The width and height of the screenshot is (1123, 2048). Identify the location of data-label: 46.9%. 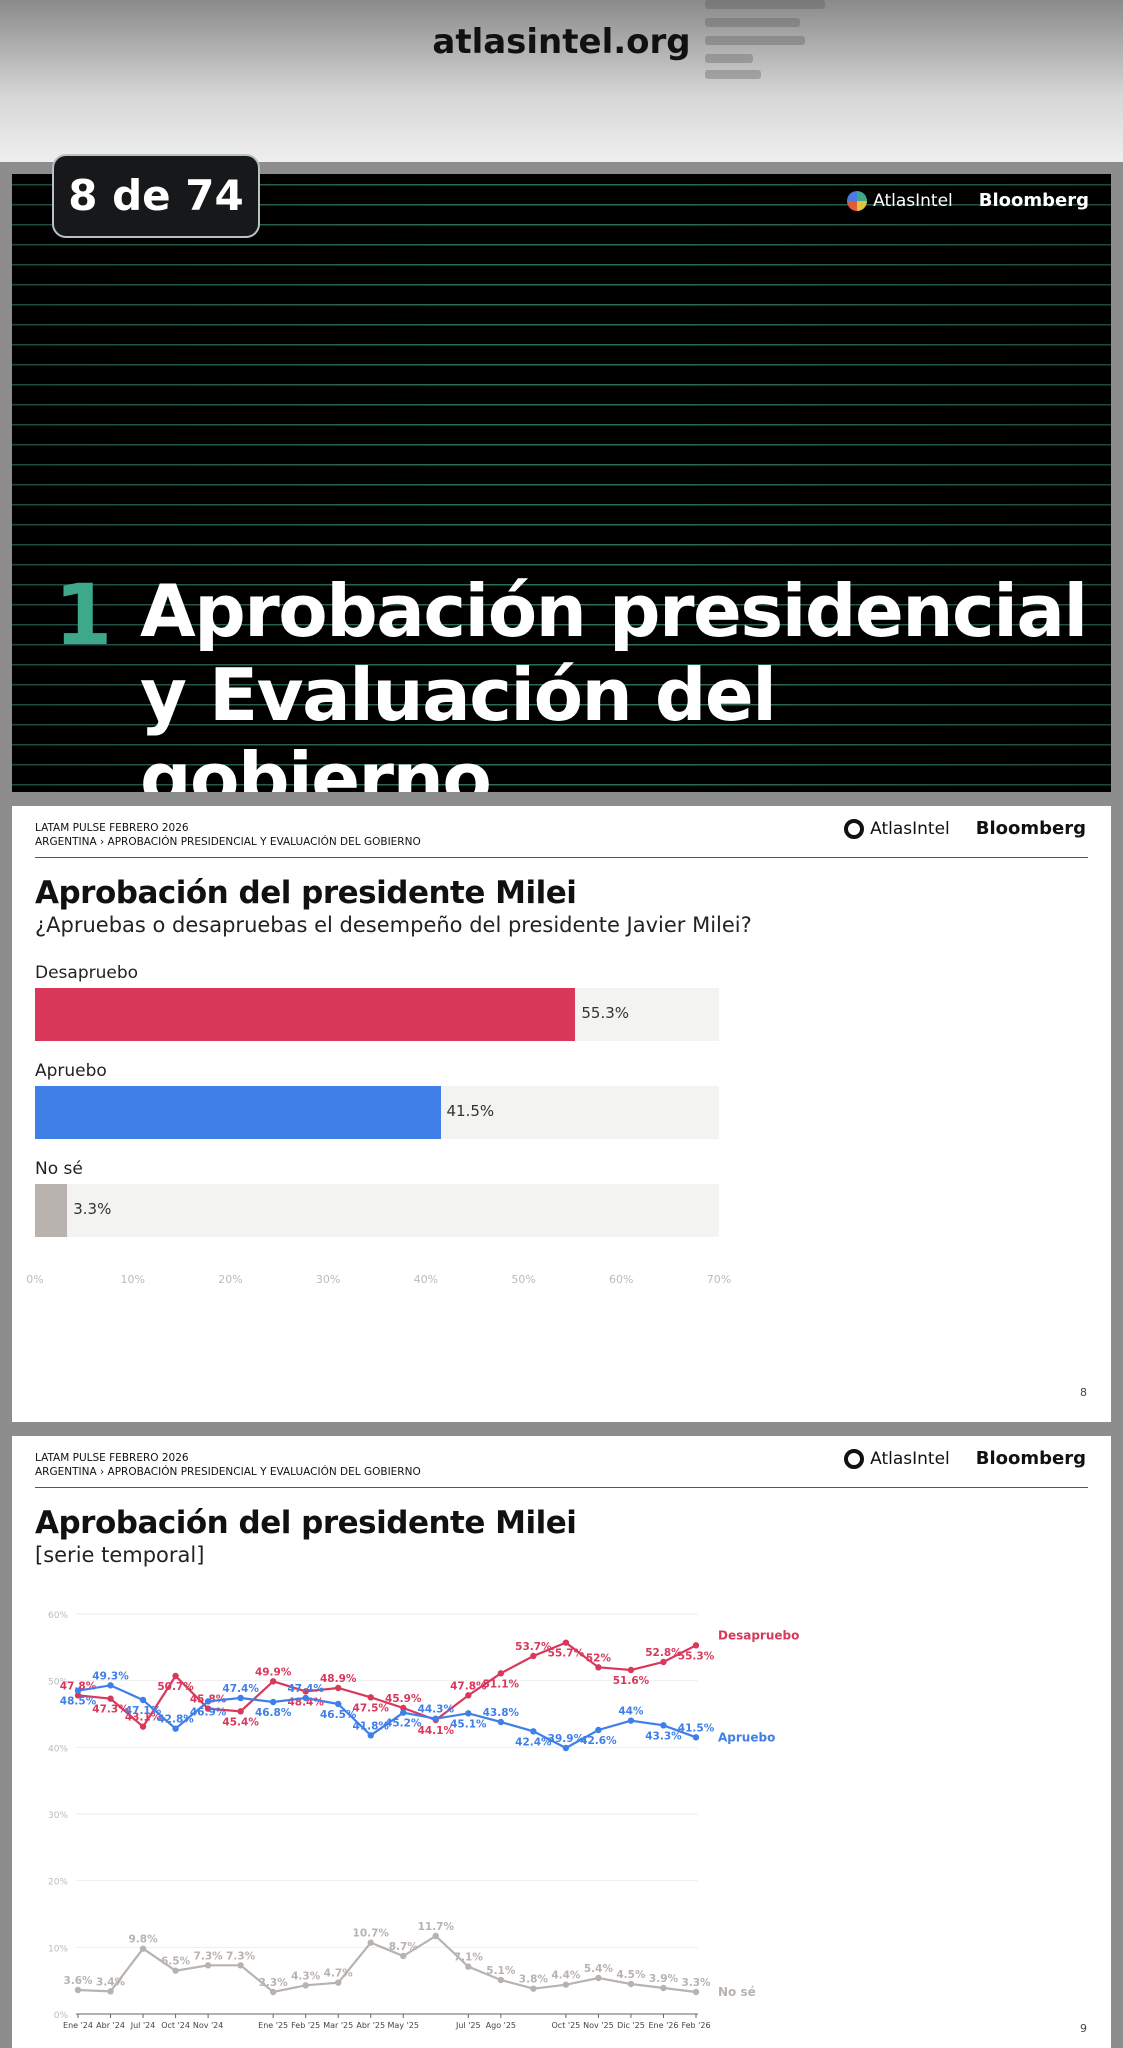
(208, 1712).